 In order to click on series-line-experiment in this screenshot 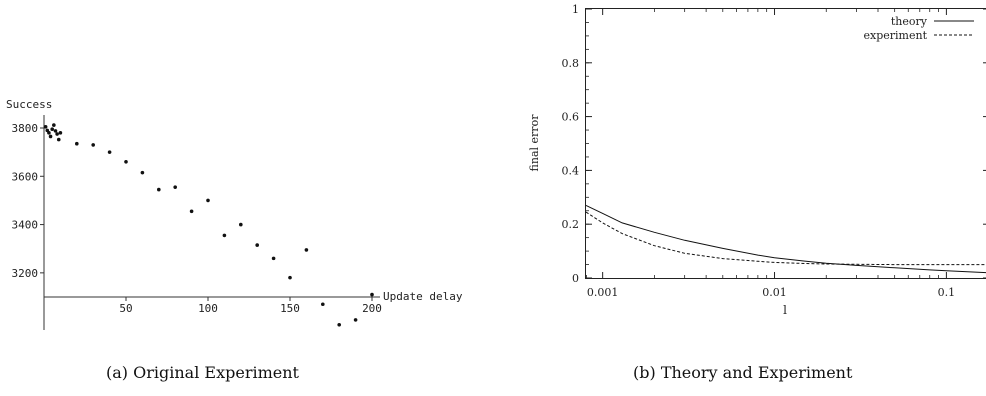, I will do `click(785, 238)`.